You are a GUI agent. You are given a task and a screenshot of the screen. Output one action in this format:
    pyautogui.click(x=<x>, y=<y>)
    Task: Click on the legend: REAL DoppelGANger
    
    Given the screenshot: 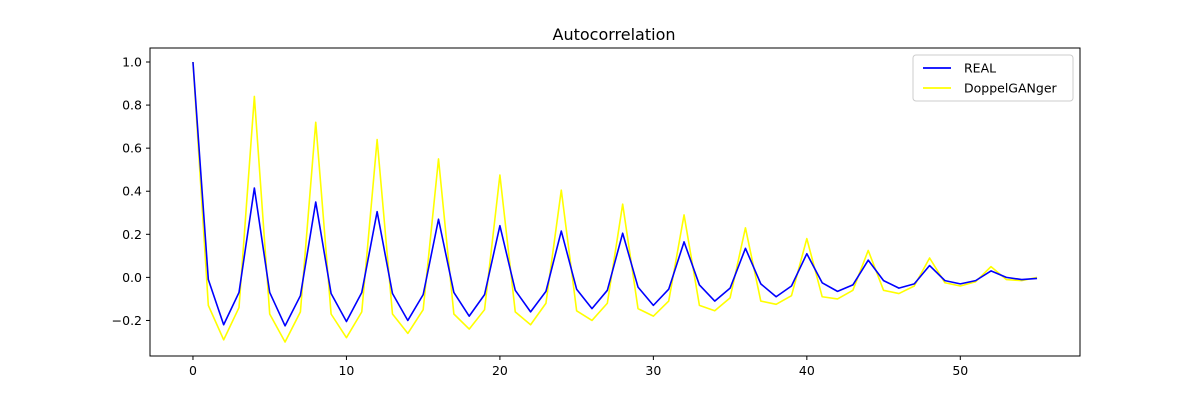 What is the action you would take?
    pyautogui.click(x=993, y=78)
    